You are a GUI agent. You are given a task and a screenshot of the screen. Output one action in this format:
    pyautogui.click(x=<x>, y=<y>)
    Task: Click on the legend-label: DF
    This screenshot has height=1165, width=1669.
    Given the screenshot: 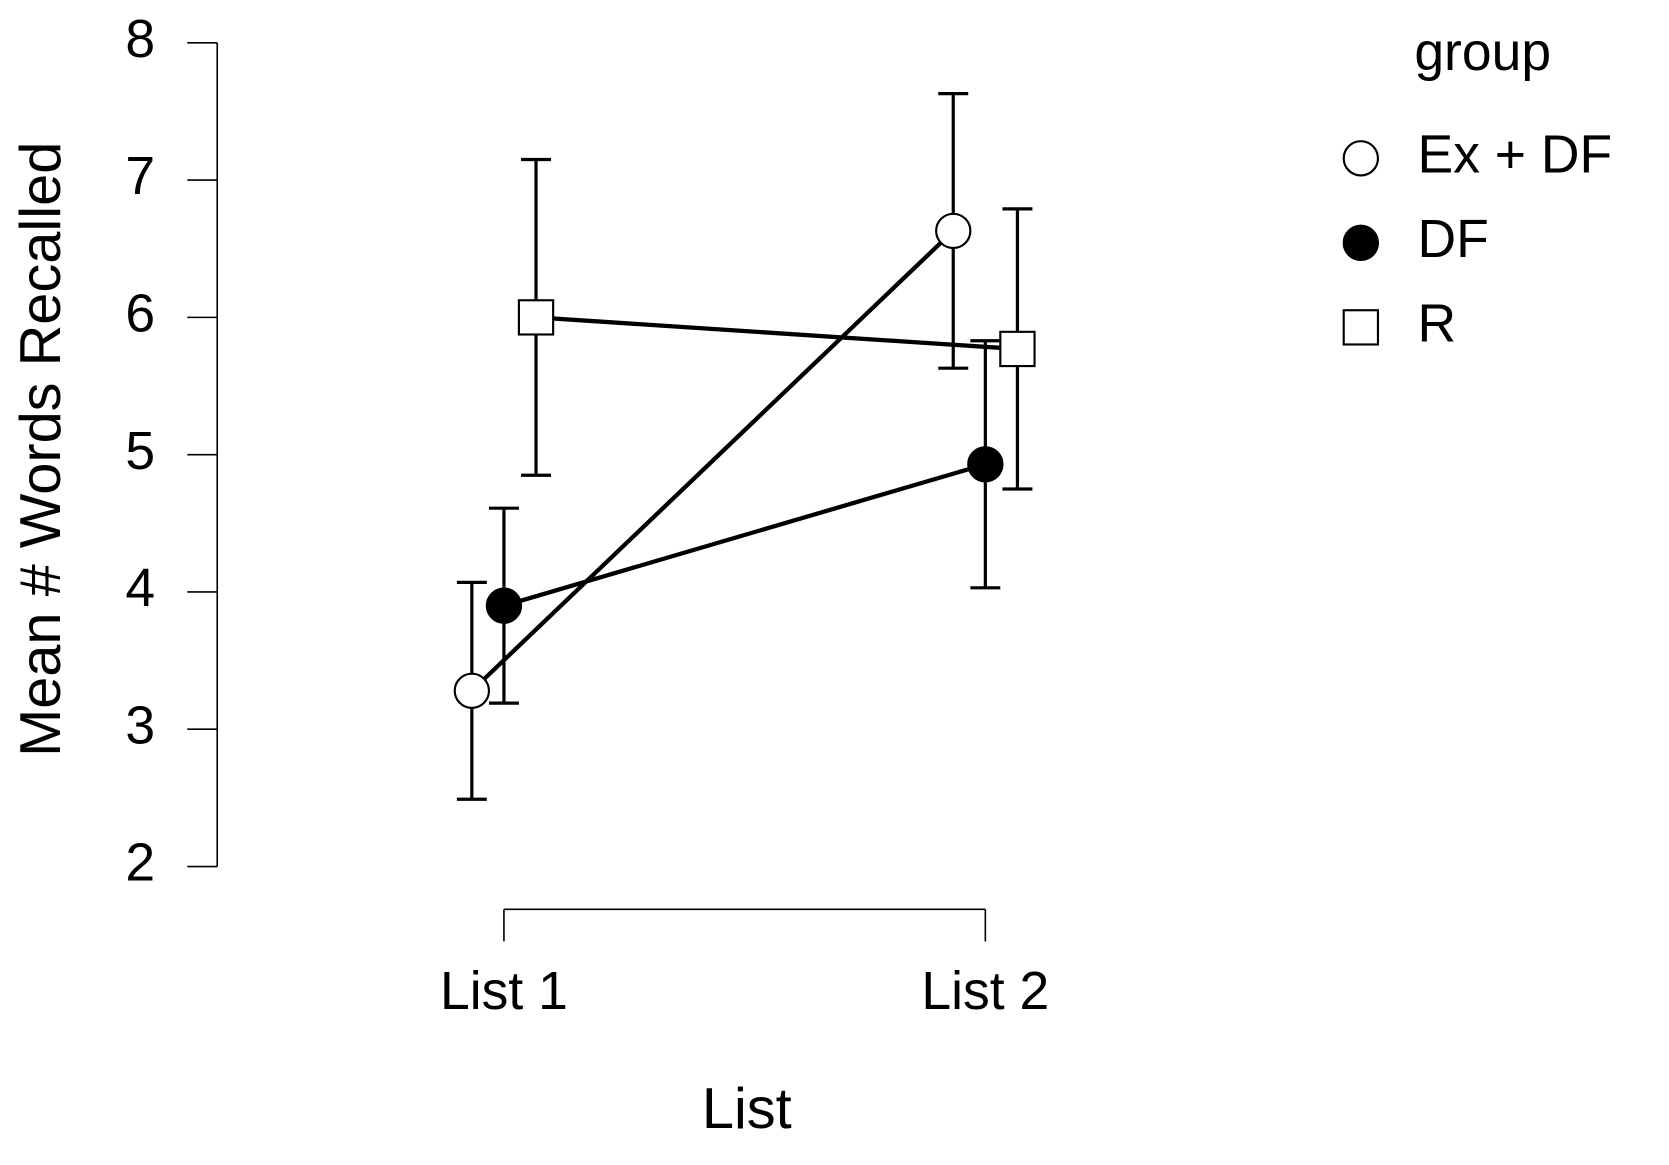 What is the action you would take?
    pyautogui.click(x=1453, y=239)
    